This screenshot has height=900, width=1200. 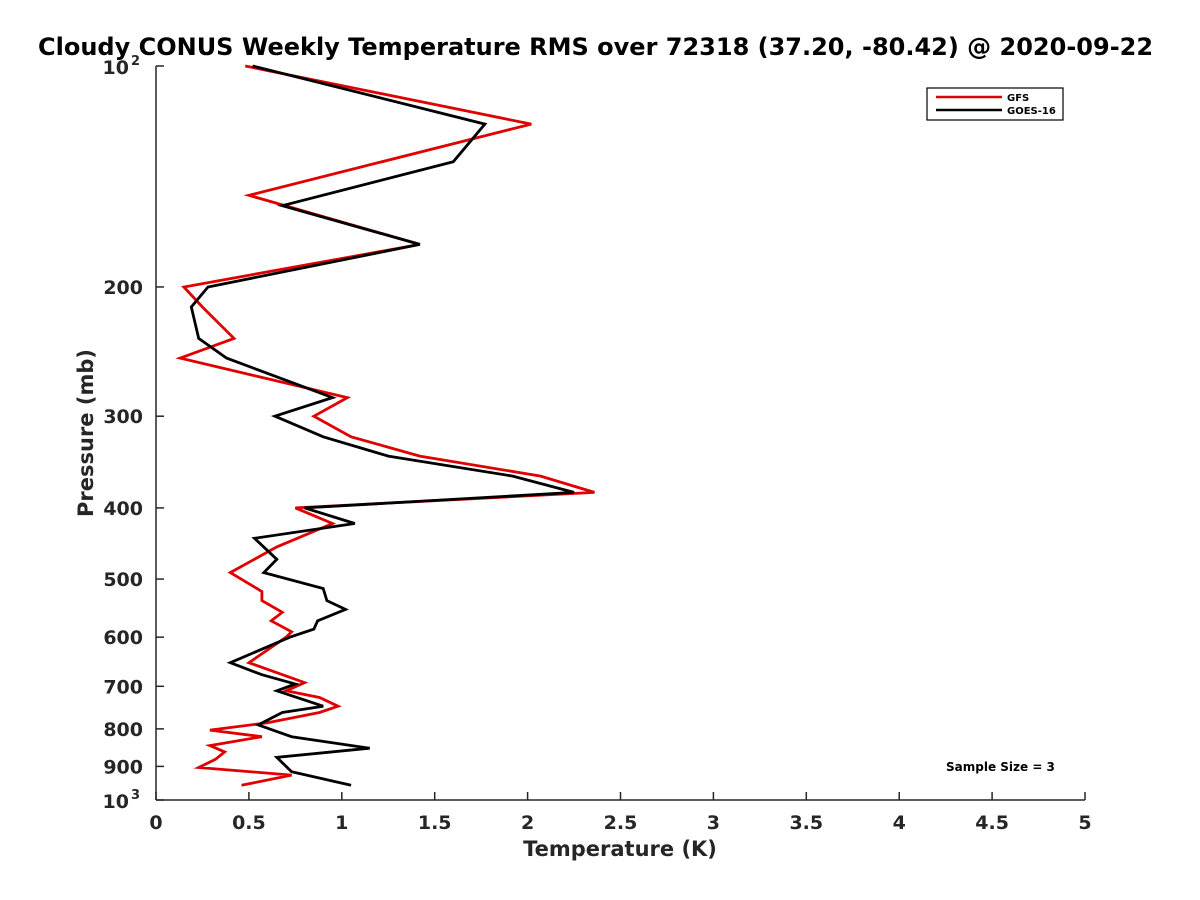 What do you see at coordinates (1031, 111) in the screenshot?
I see `legend-label-goes16: GOES-16` at bounding box center [1031, 111].